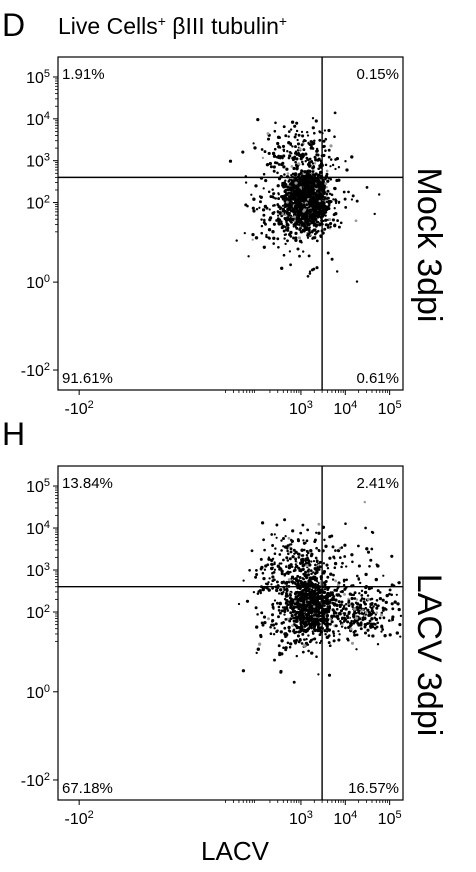 The image size is (476, 872). Describe the element at coordinates (377, 483) in the screenshot. I see `panel-h-quadrant-upper-right: 2.41%` at that location.